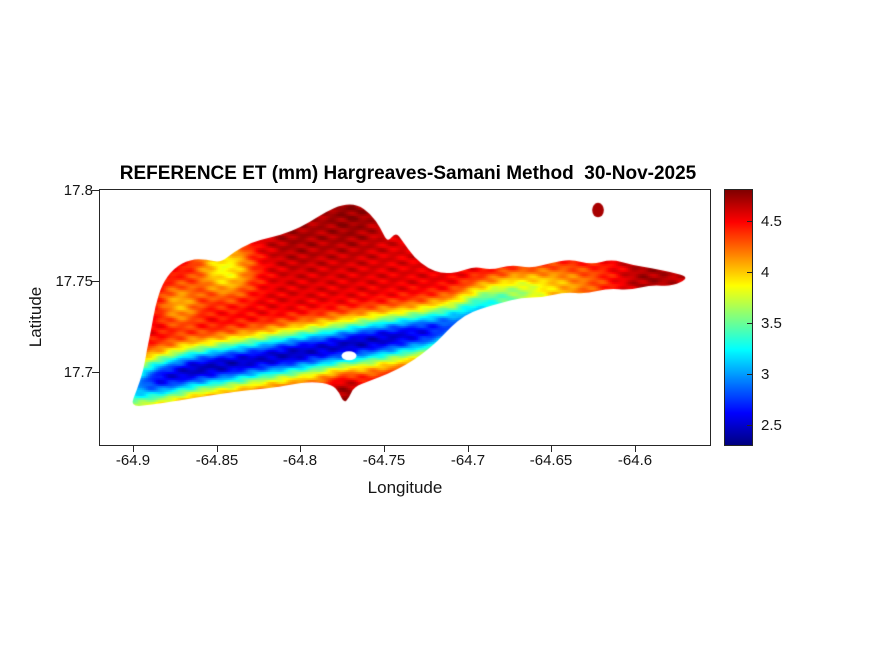 The height and width of the screenshot is (656, 875). What do you see at coordinates (78, 372) in the screenshot?
I see `y-tick-label: 17.7` at bounding box center [78, 372].